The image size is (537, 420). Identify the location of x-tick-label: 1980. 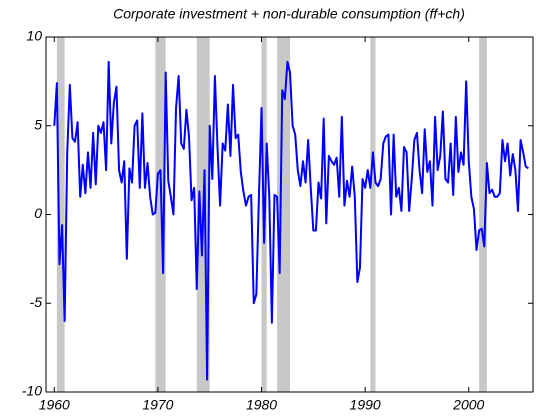
(261, 405).